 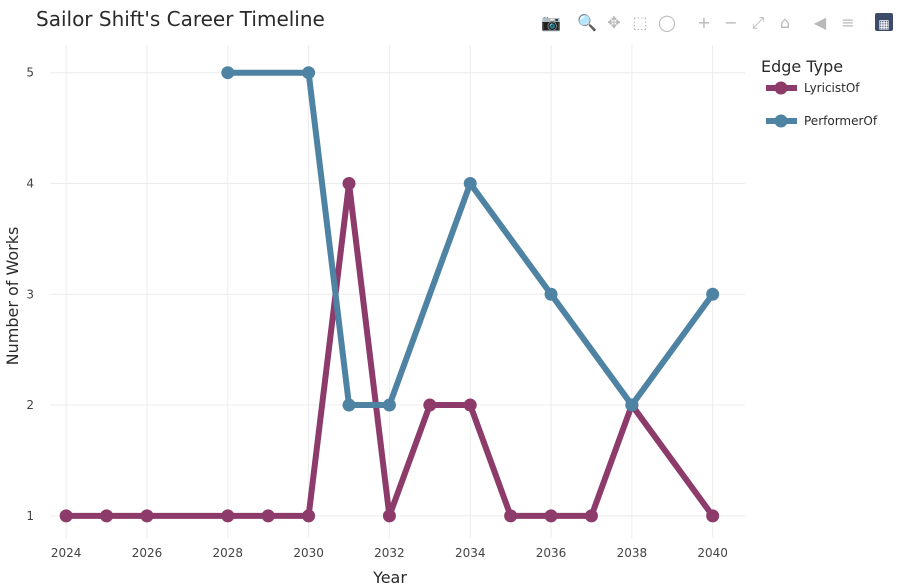 I want to click on camera-icon-glyph: 📷, so click(x=551, y=22).